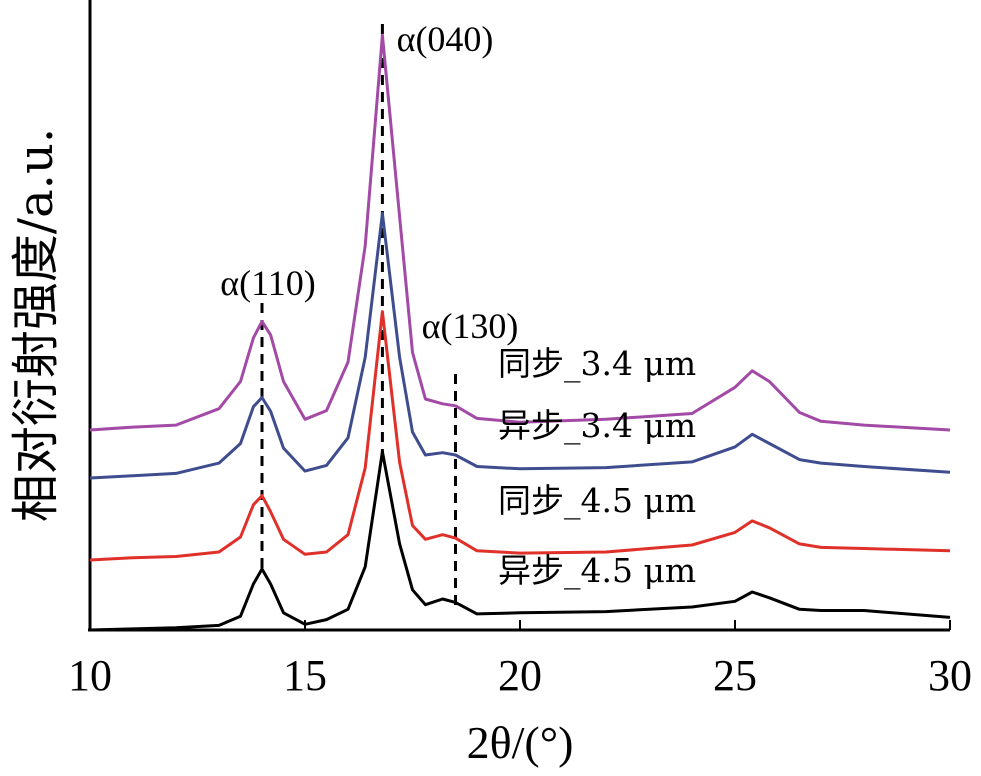 The image size is (981, 776). I want to click on x-tick-label: 10, so click(90, 675).